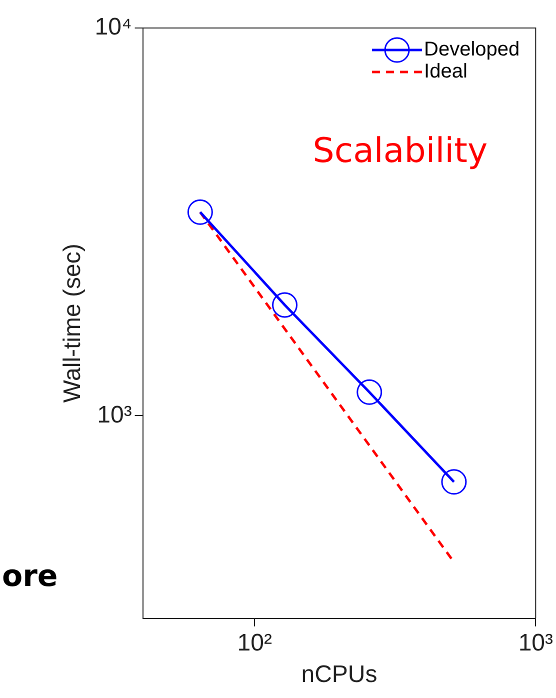  What do you see at coordinates (72, 323) in the screenshot?
I see `y-axis-title: Wall-time (sec)` at bounding box center [72, 323].